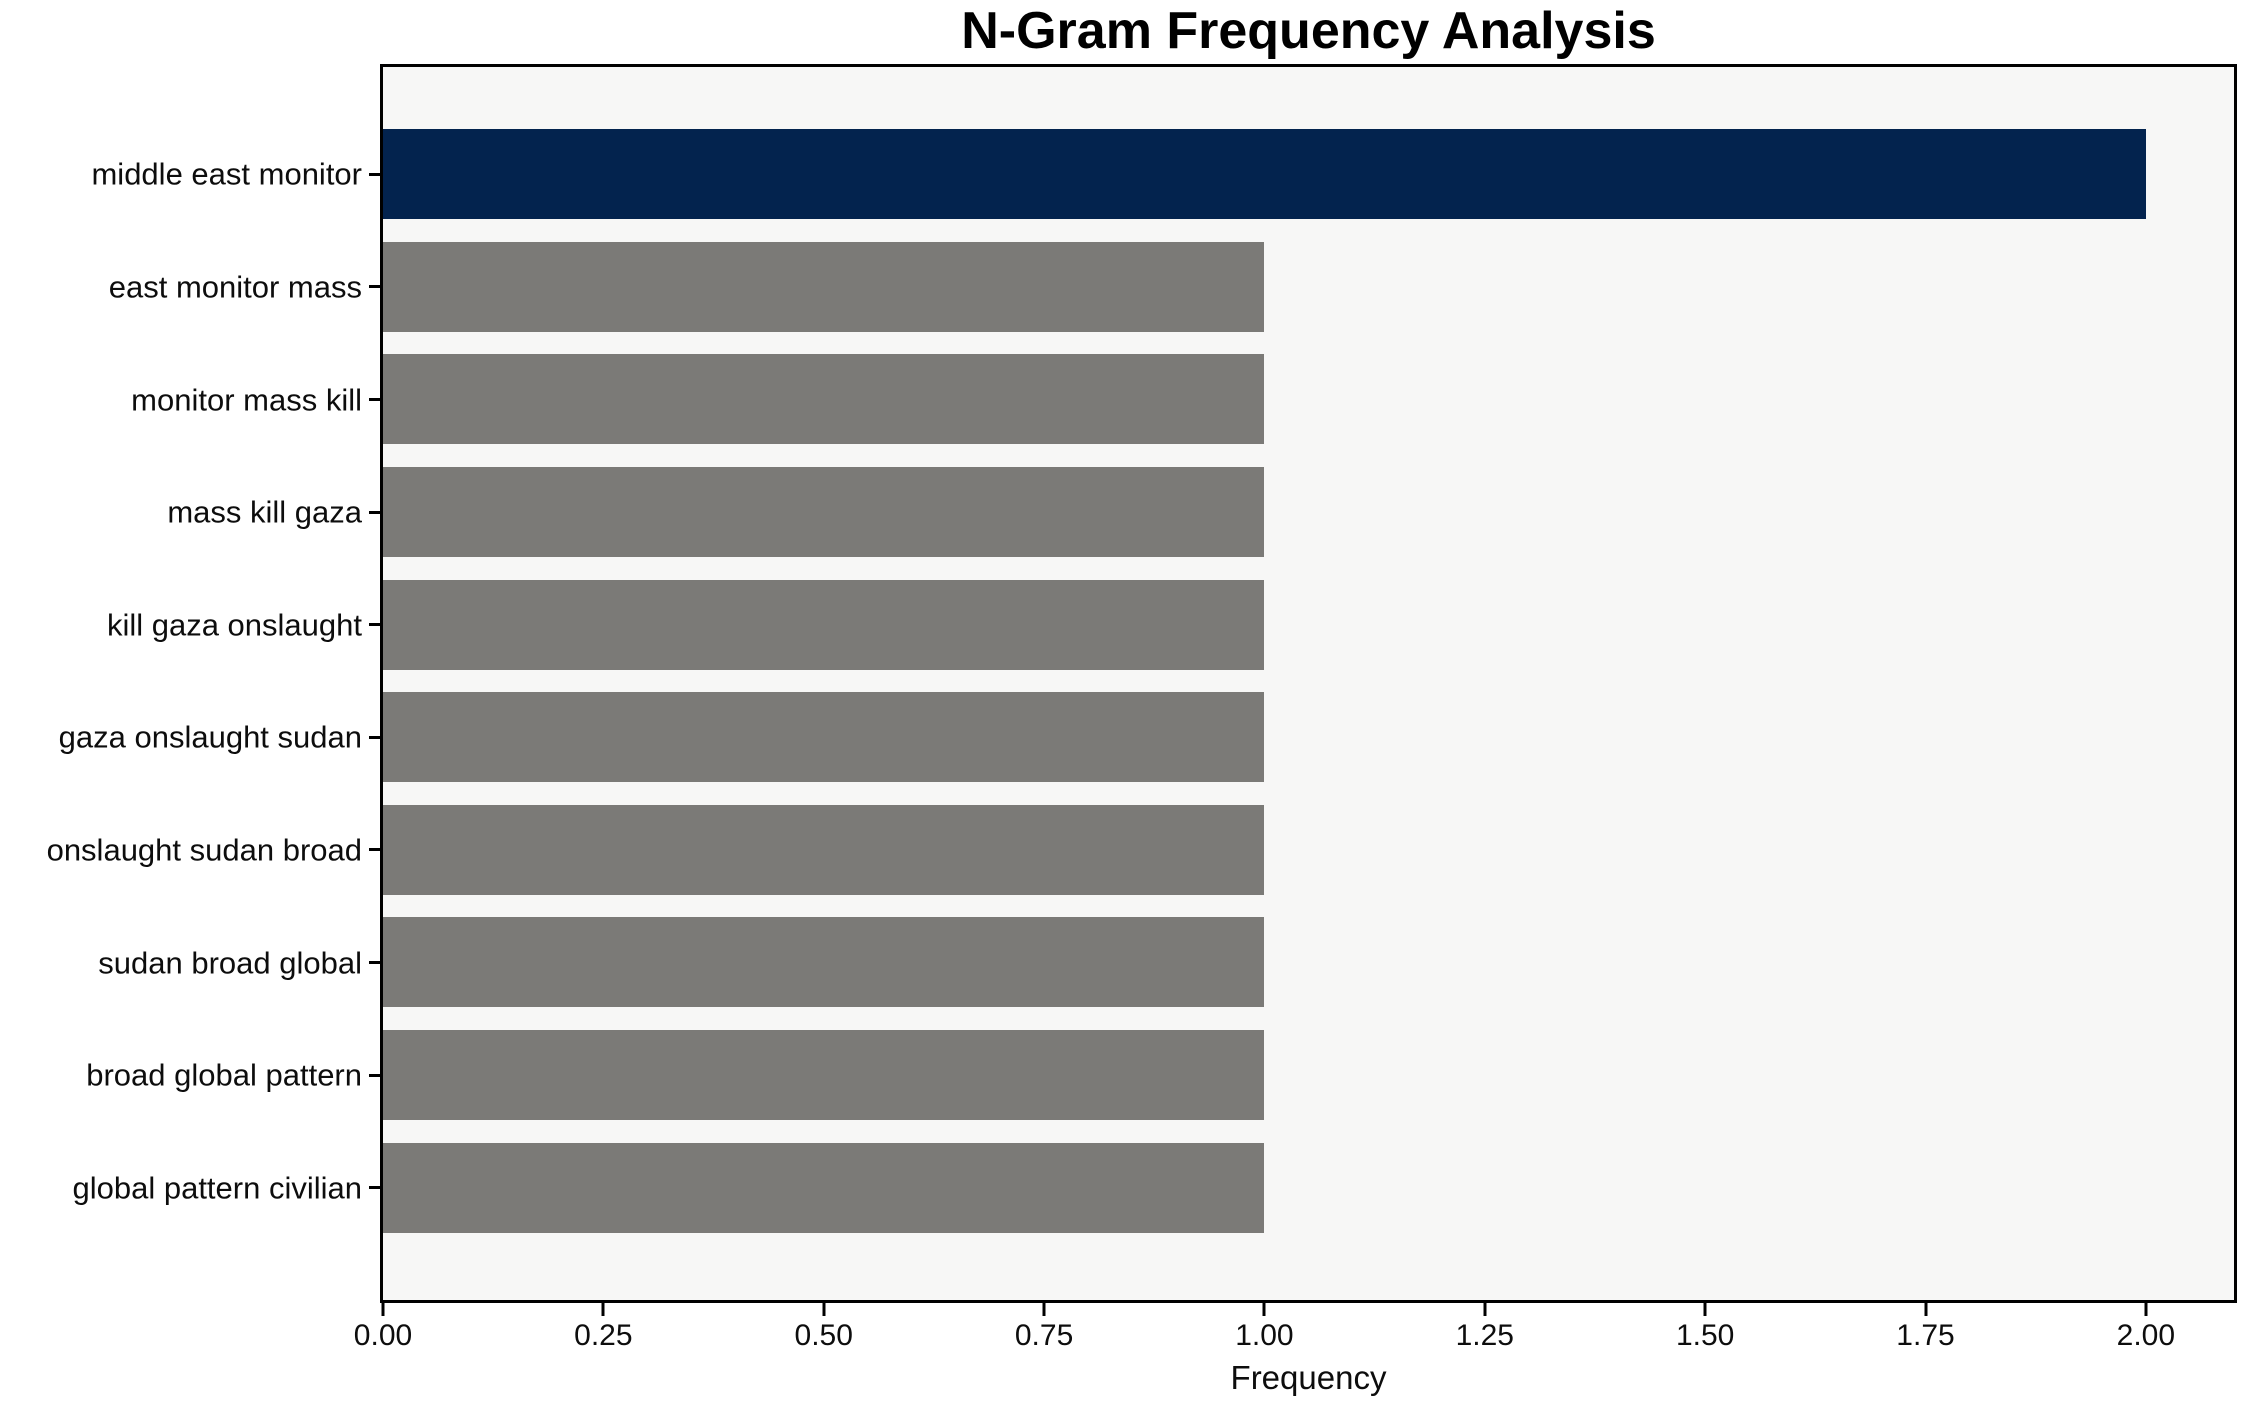 The image size is (2258, 1414). What do you see at coordinates (824, 849) in the screenshot?
I see `bar-onslaught-sudan-broad` at bounding box center [824, 849].